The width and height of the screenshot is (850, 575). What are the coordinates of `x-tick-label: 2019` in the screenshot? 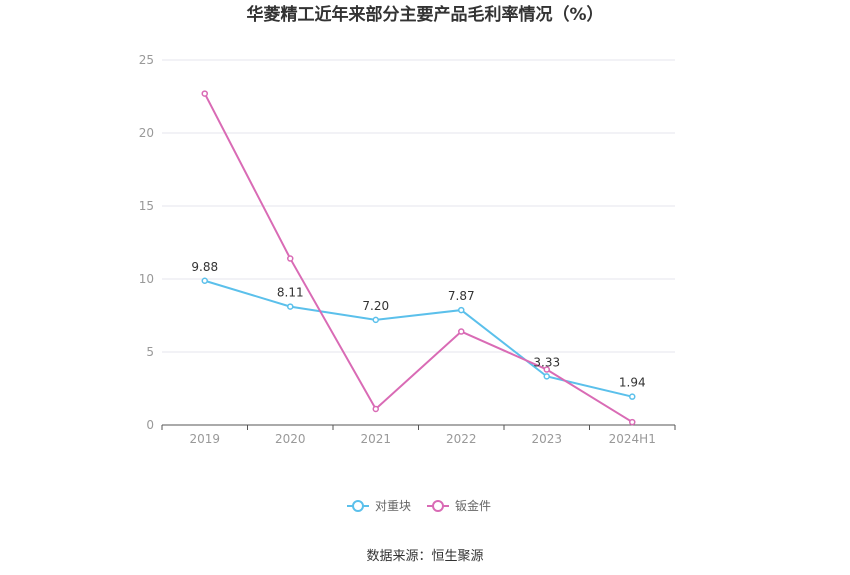 It's located at (204, 439).